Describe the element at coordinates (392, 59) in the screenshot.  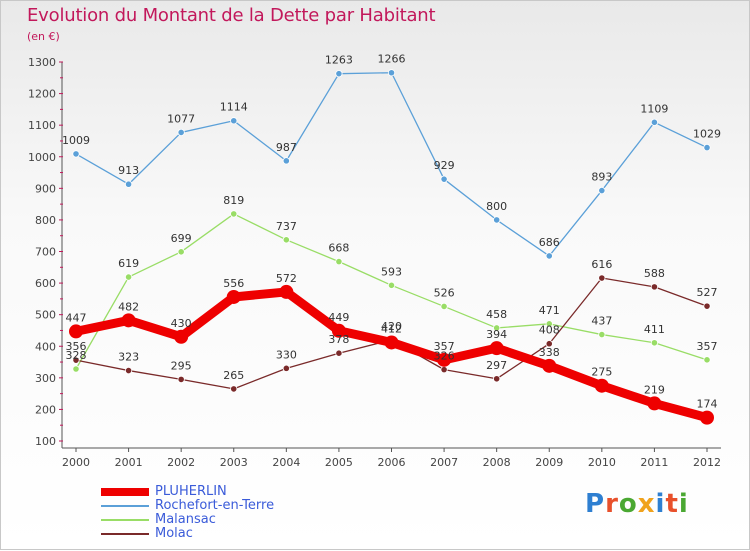
I see `data-label: 1266` at that location.